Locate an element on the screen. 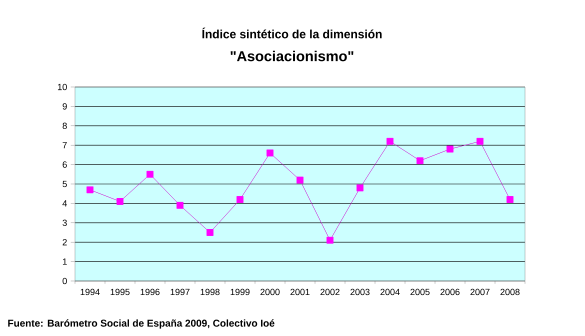  x-tick-label: 1998 is located at coordinates (210, 292).